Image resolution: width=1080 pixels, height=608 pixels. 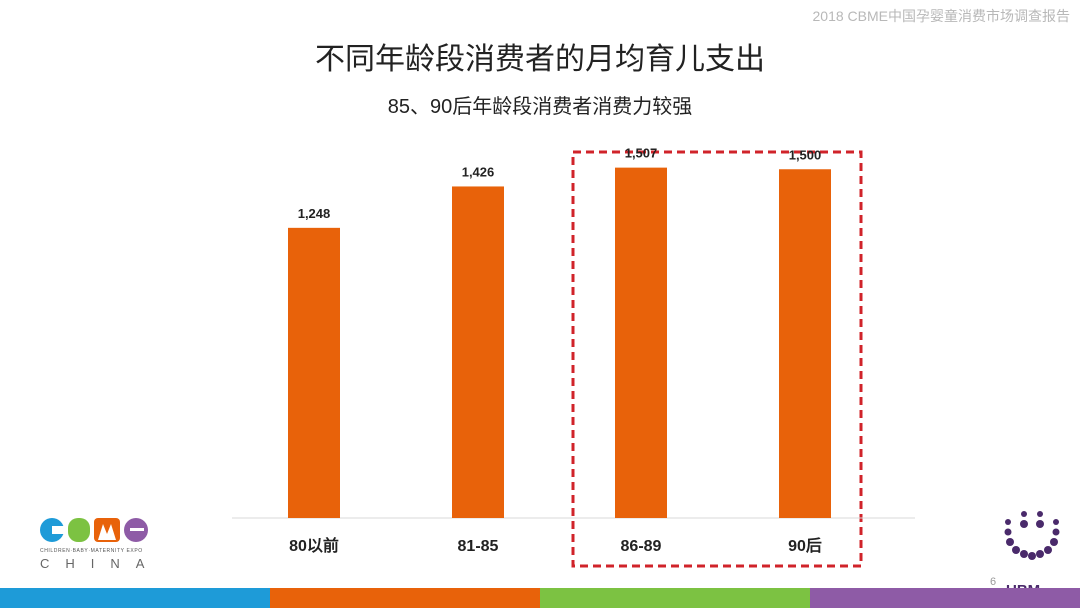 What do you see at coordinates (478, 171) in the screenshot?
I see `data-label: 1,426` at bounding box center [478, 171].